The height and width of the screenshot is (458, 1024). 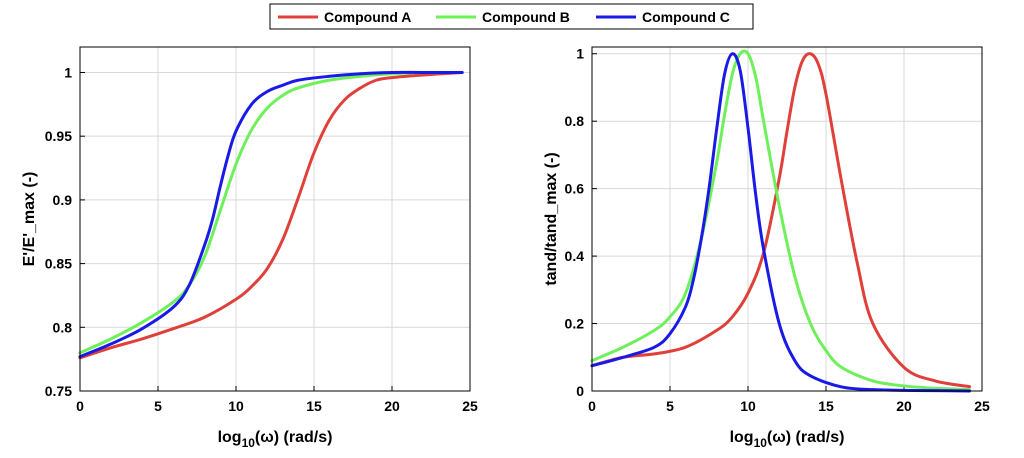 I want to click on legend-label-b: Compound B, so click(x=526, y=17).